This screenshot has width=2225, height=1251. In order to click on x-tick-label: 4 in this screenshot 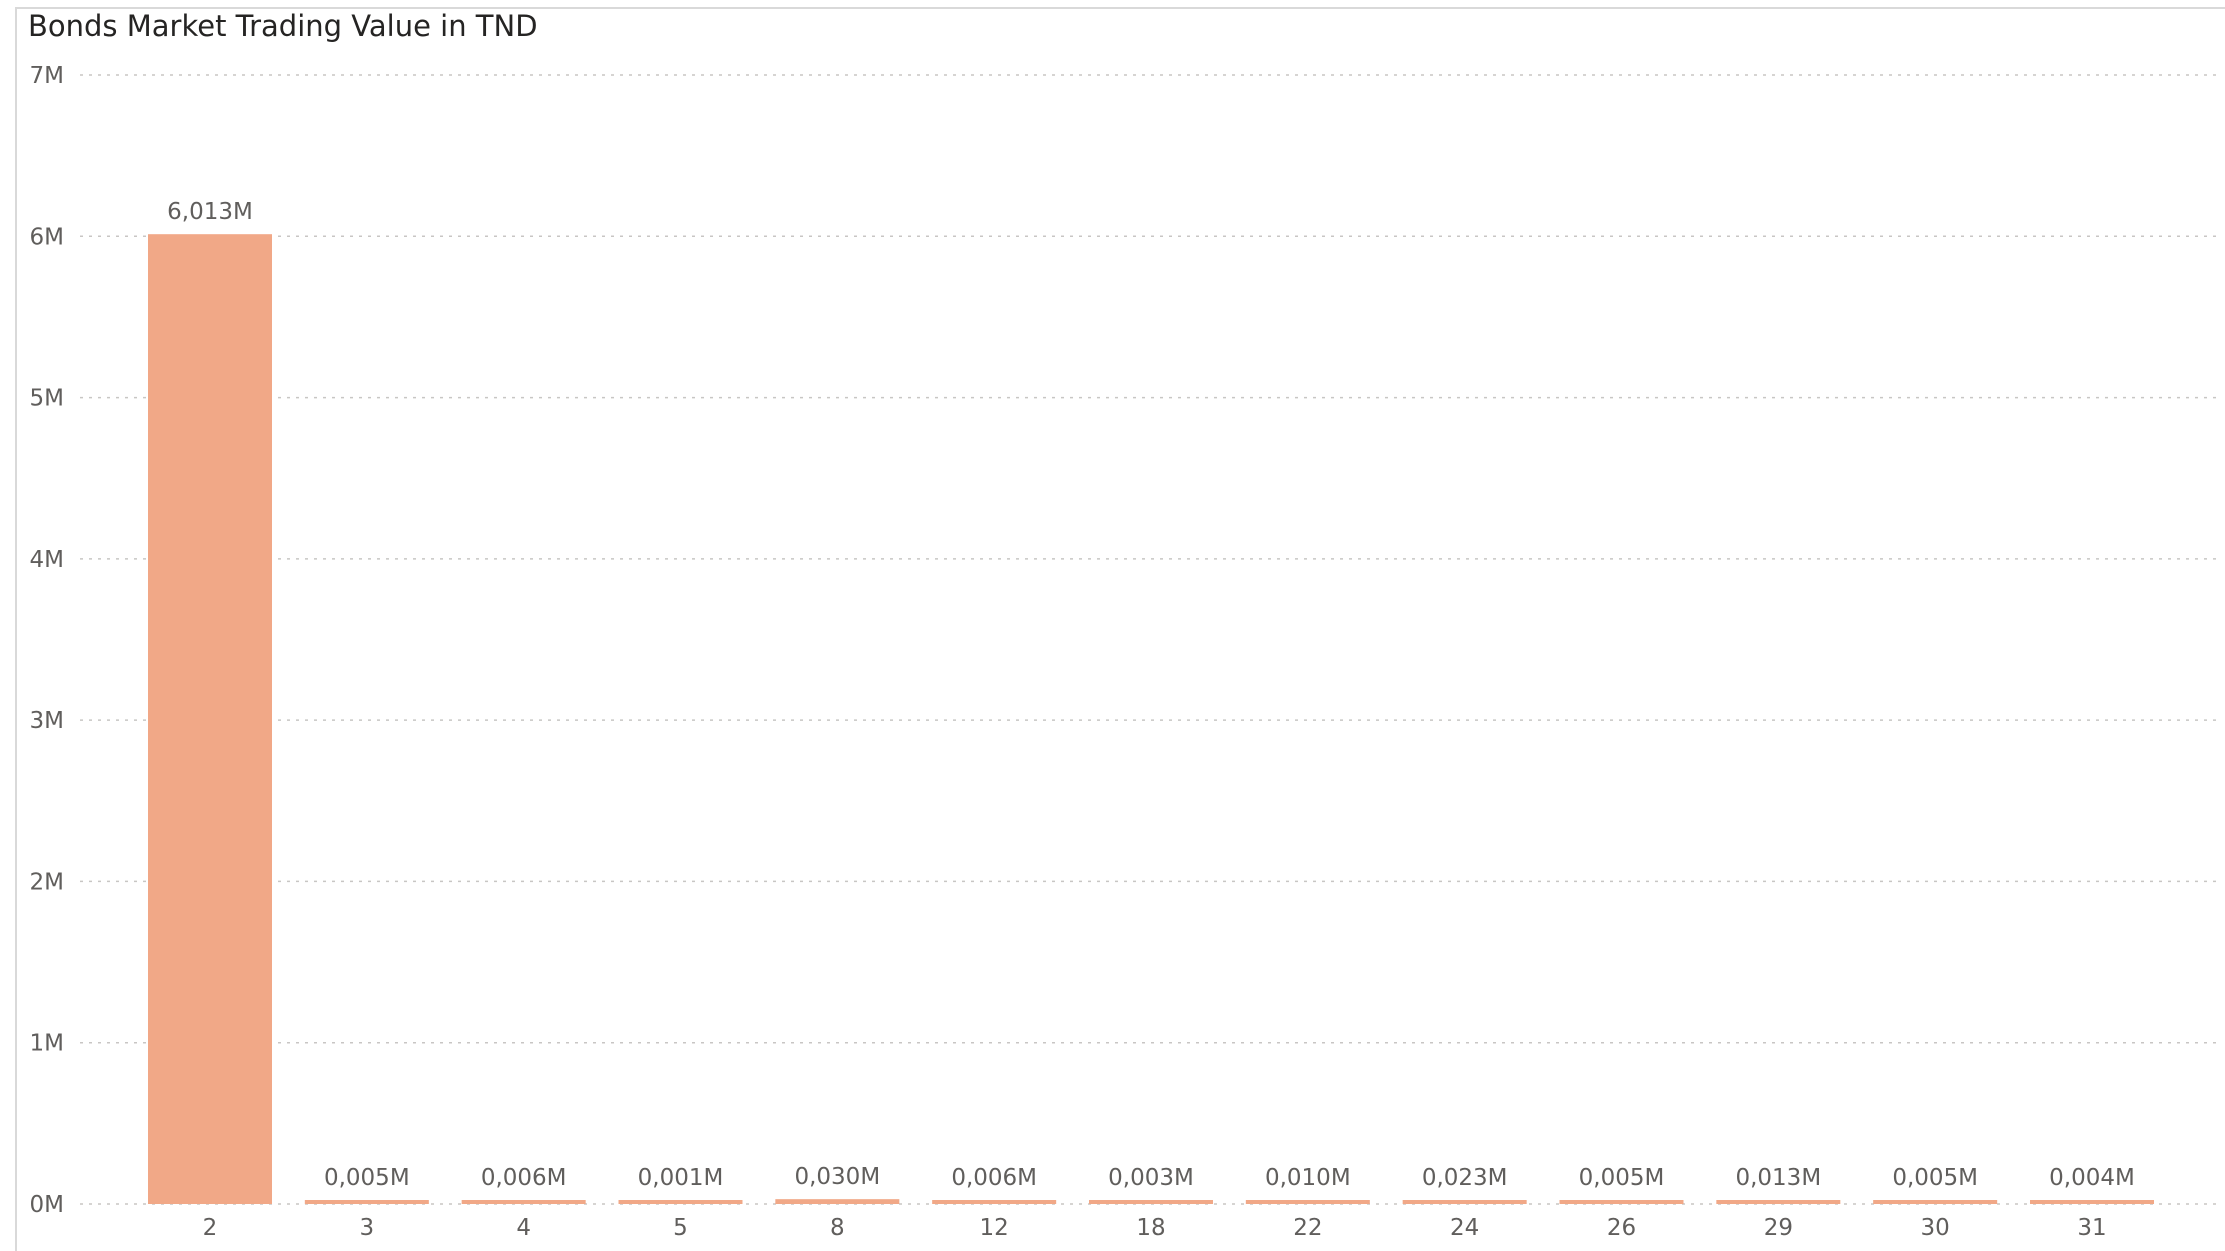, I will do `click(523, 1228)`.